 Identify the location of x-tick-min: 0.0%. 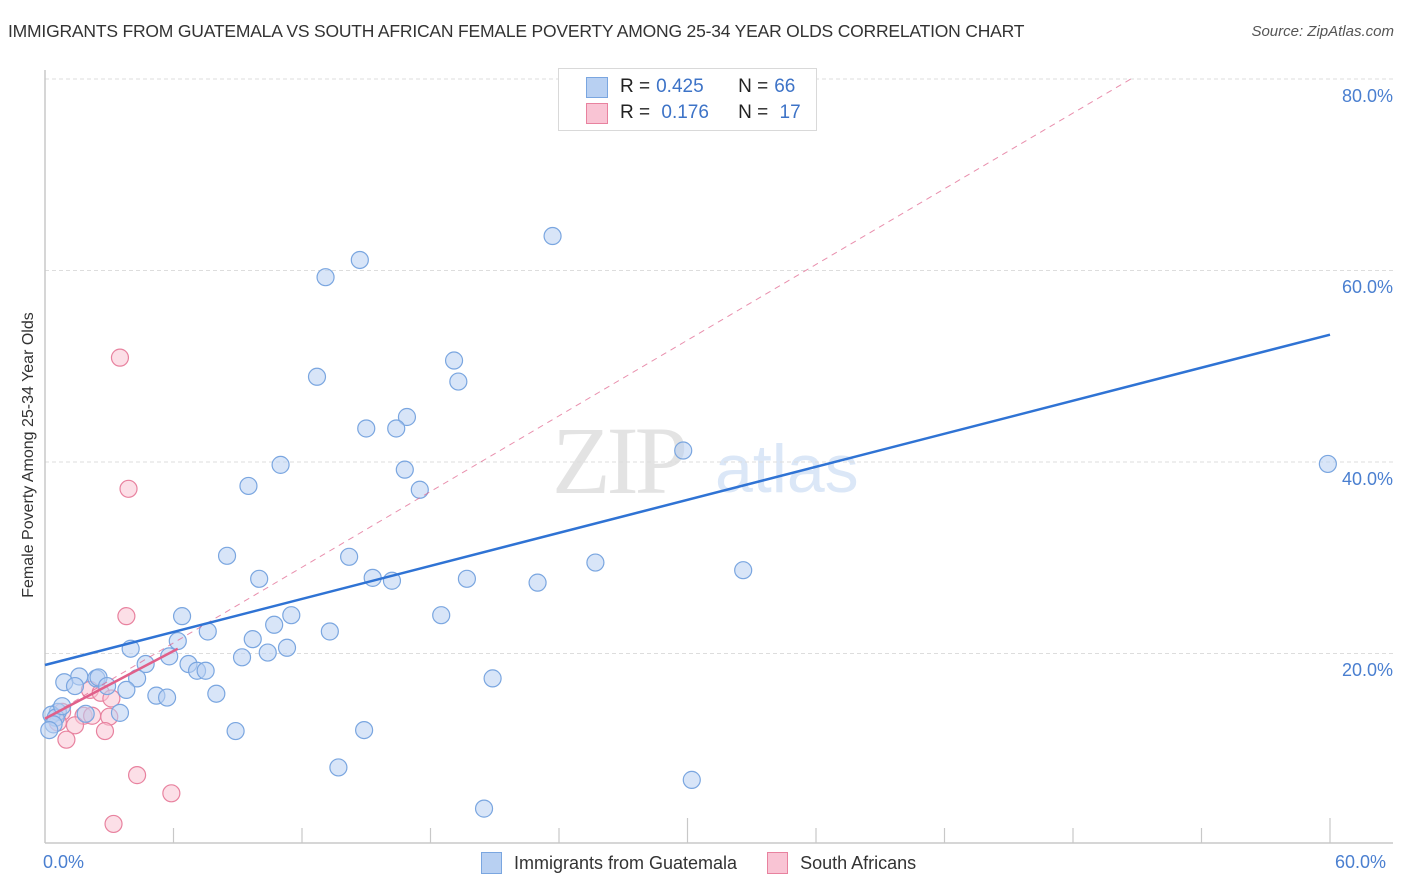
(64, 862).